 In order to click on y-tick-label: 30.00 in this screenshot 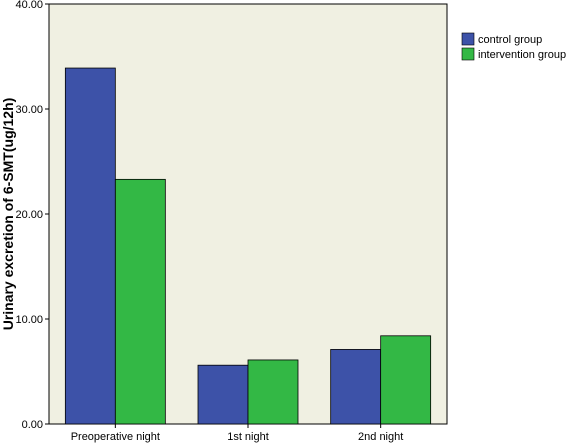, I will do `click(29, 110)`.